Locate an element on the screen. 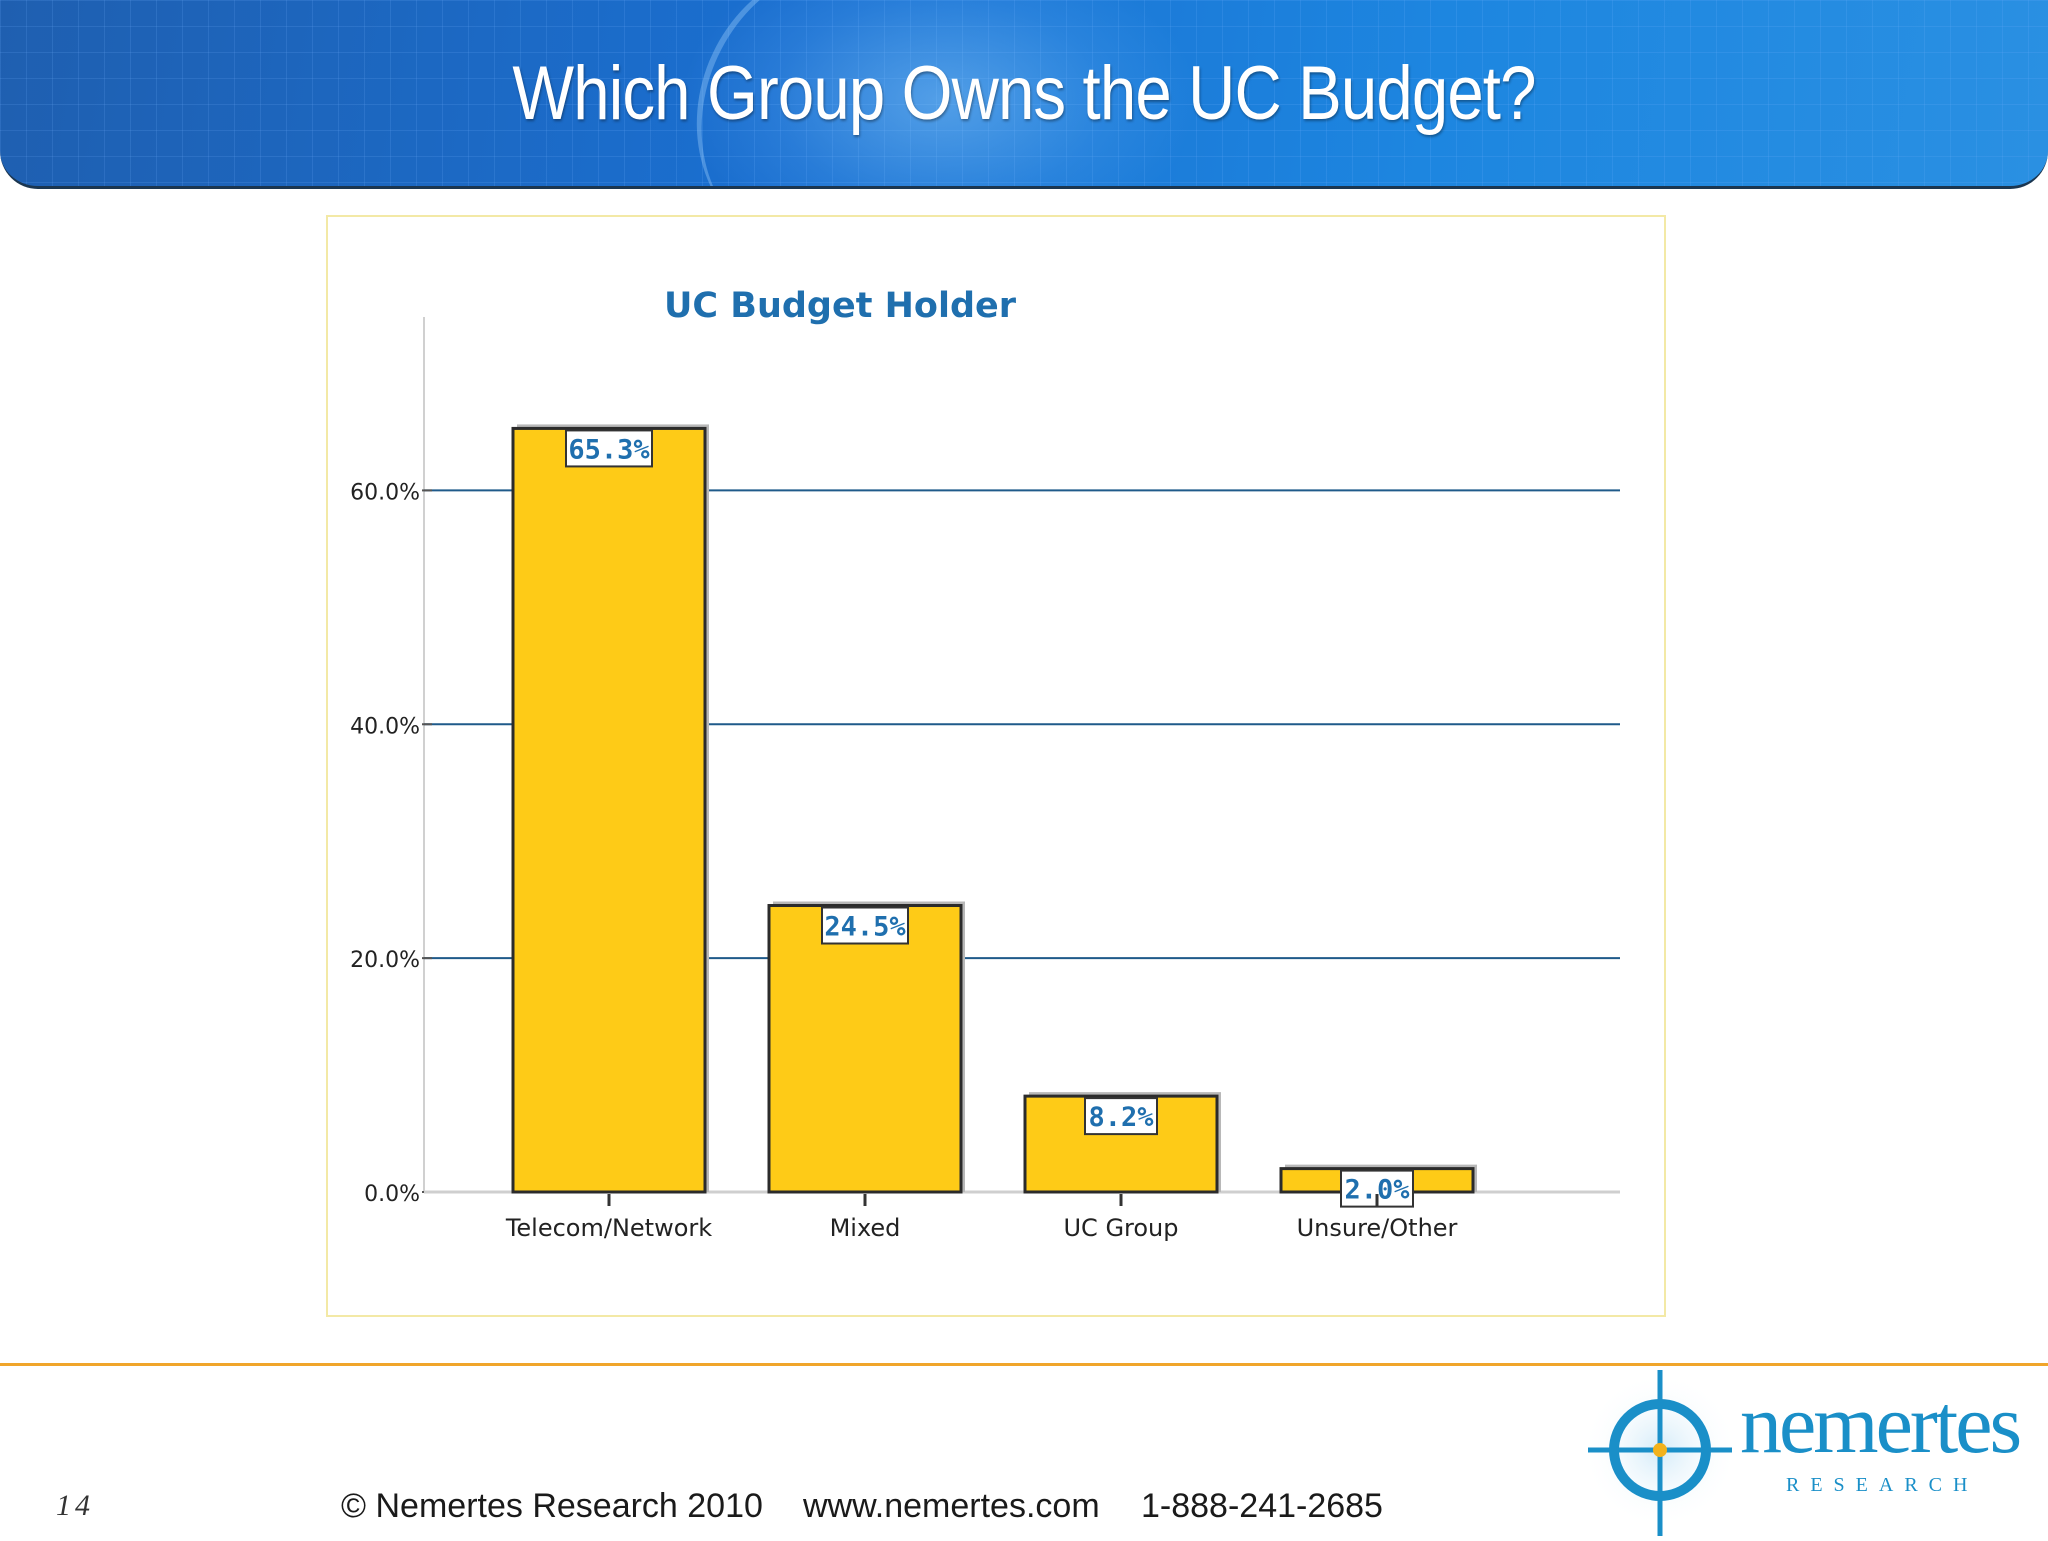  page-number: 14 is located at coordinates (75, 1505).